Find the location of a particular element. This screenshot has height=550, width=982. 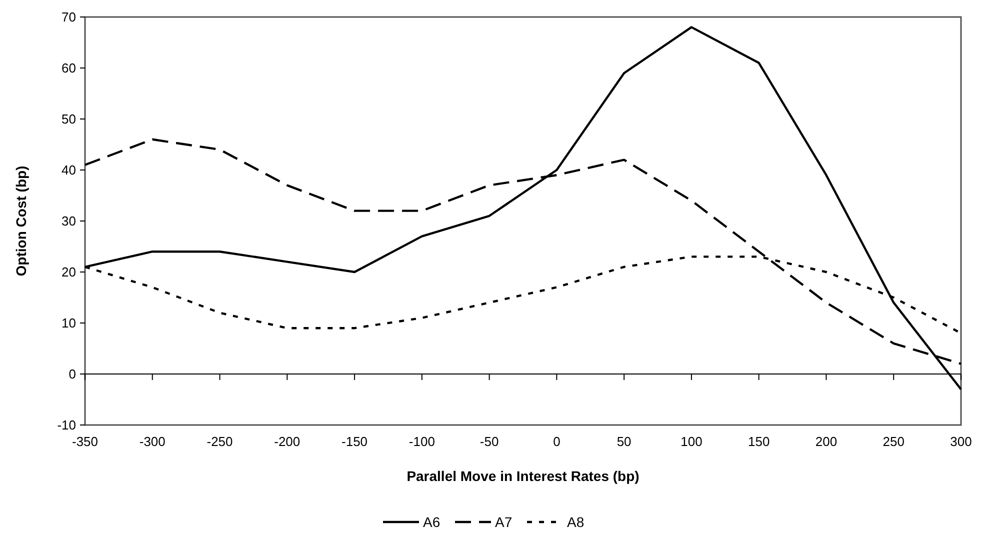

x-tick-label: -200 is located at coordinates (287, 441).